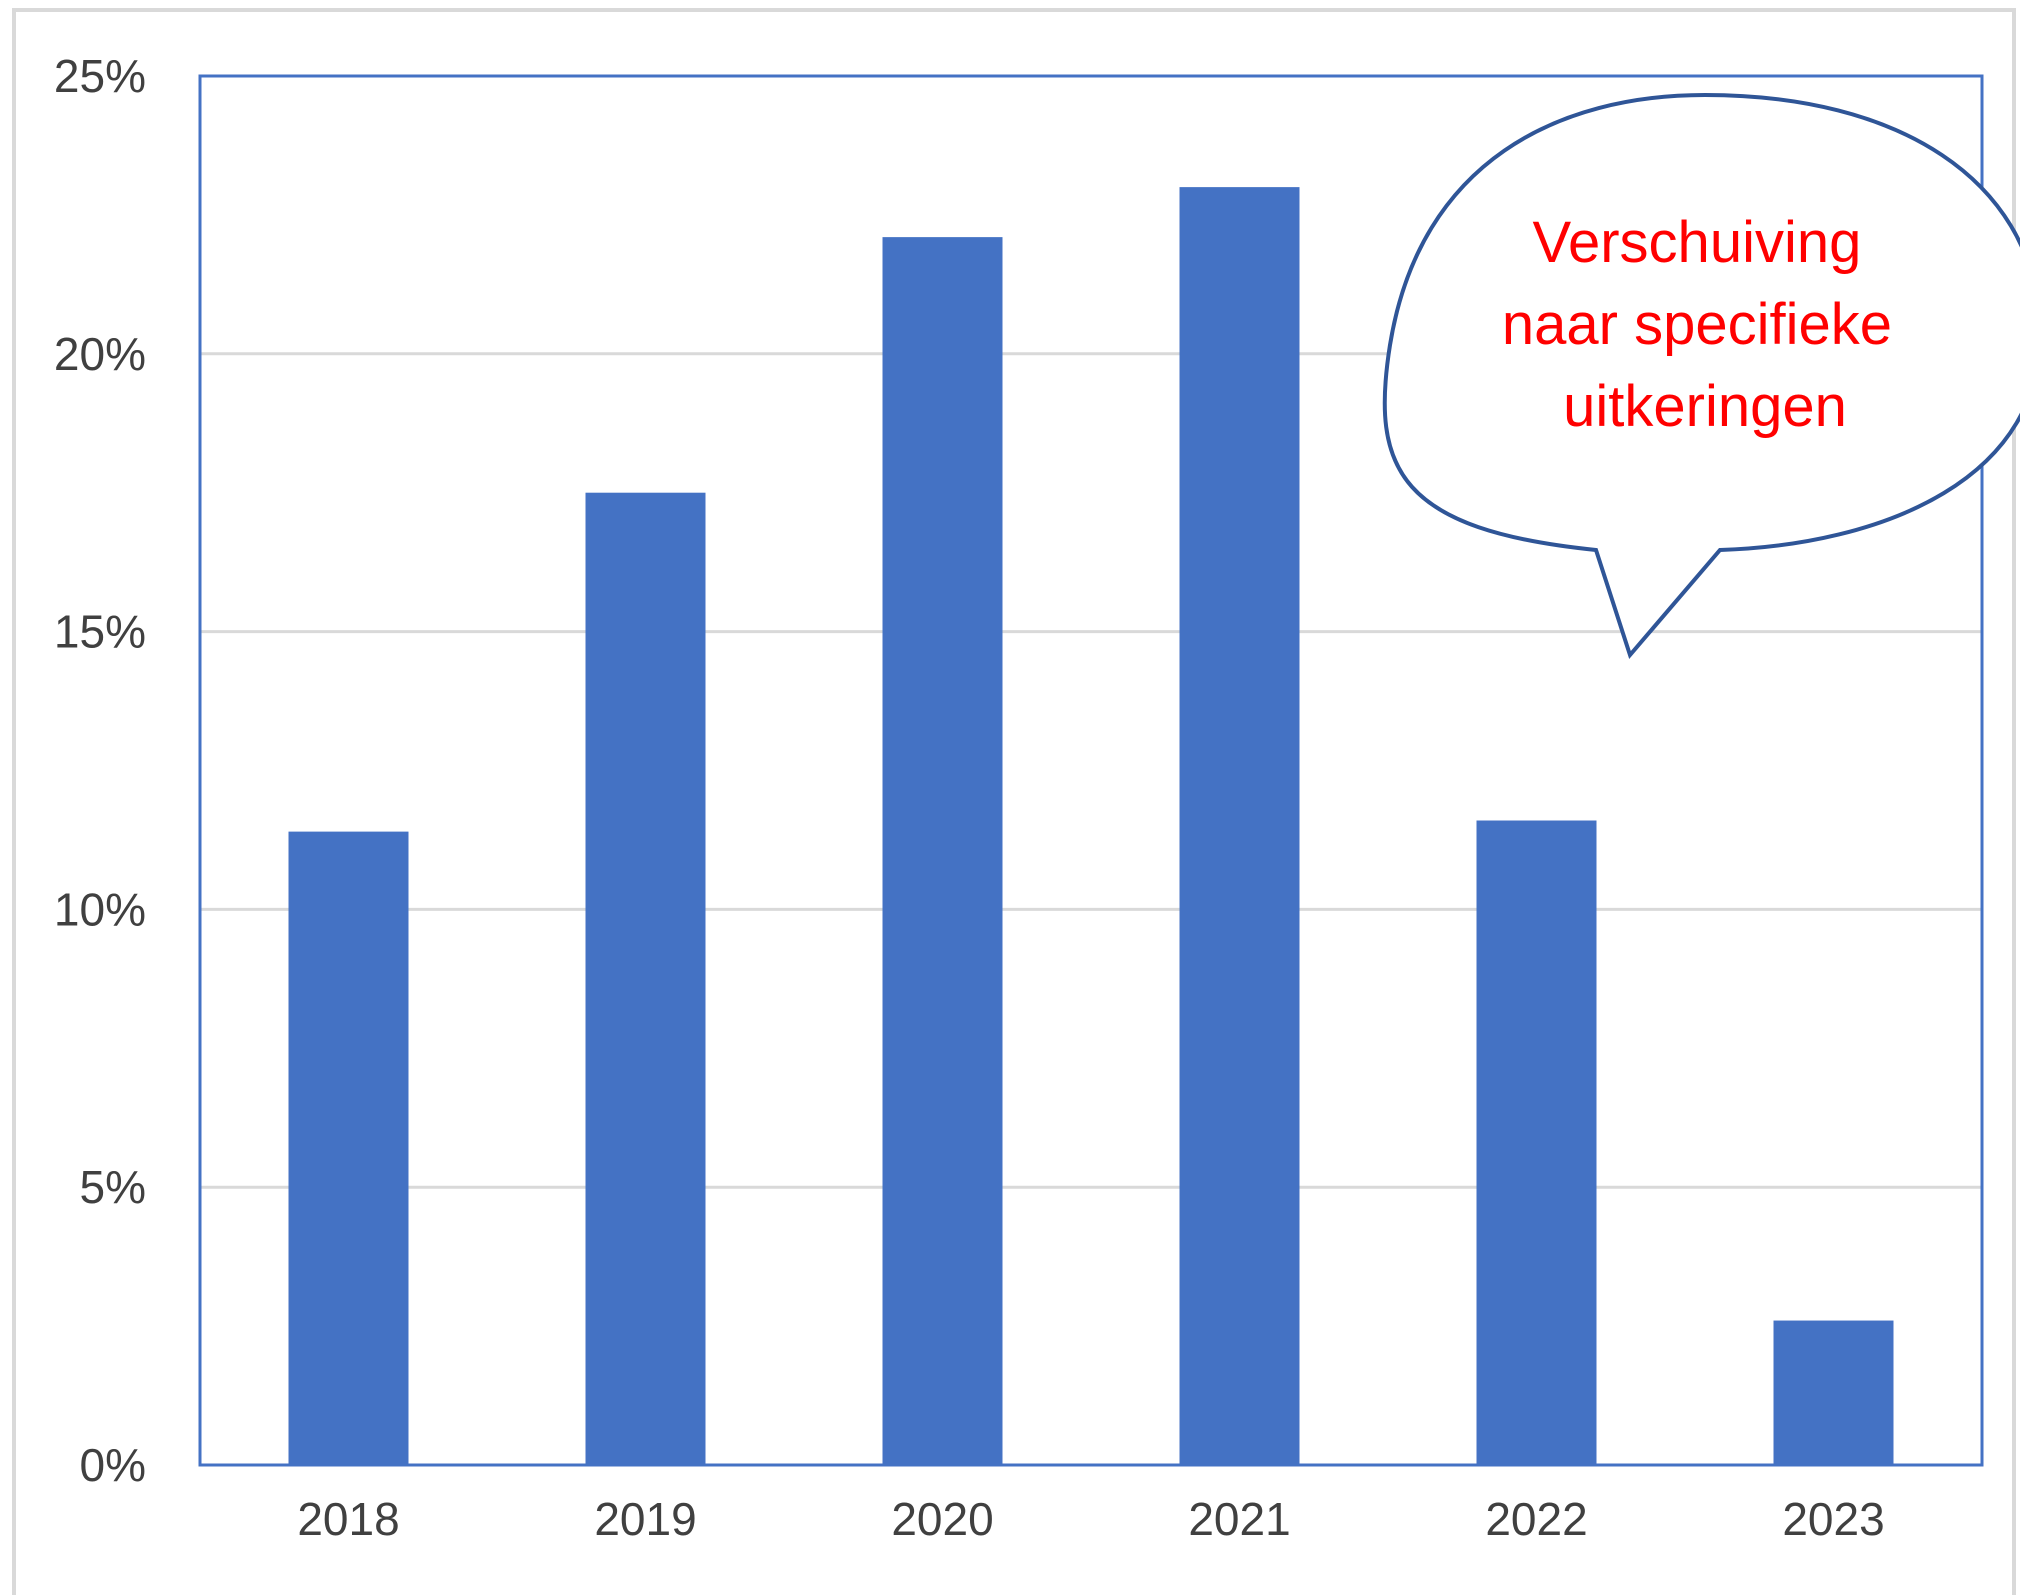  What do you see at coordinates (1536, 1142) in the screenshot?
I see `bar-2022` at bounding box center [1536, 1142].